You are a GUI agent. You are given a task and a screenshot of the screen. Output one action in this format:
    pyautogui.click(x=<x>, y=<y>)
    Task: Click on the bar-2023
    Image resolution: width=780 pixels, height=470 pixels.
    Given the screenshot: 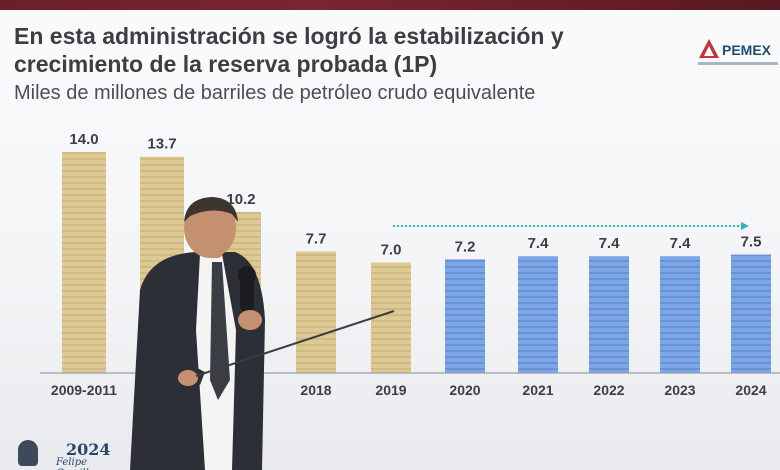 What is the action you would take?
    pyautogui.click(x=680, y=314)
    